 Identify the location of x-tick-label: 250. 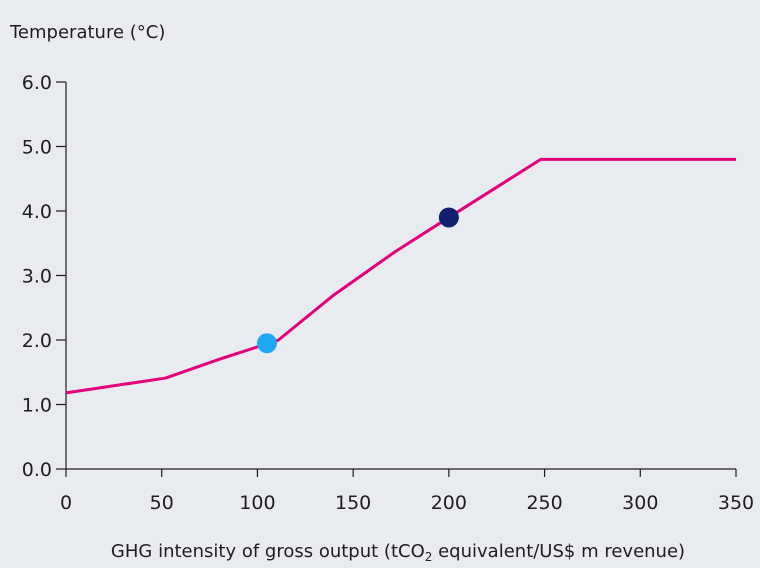
(544, 503).